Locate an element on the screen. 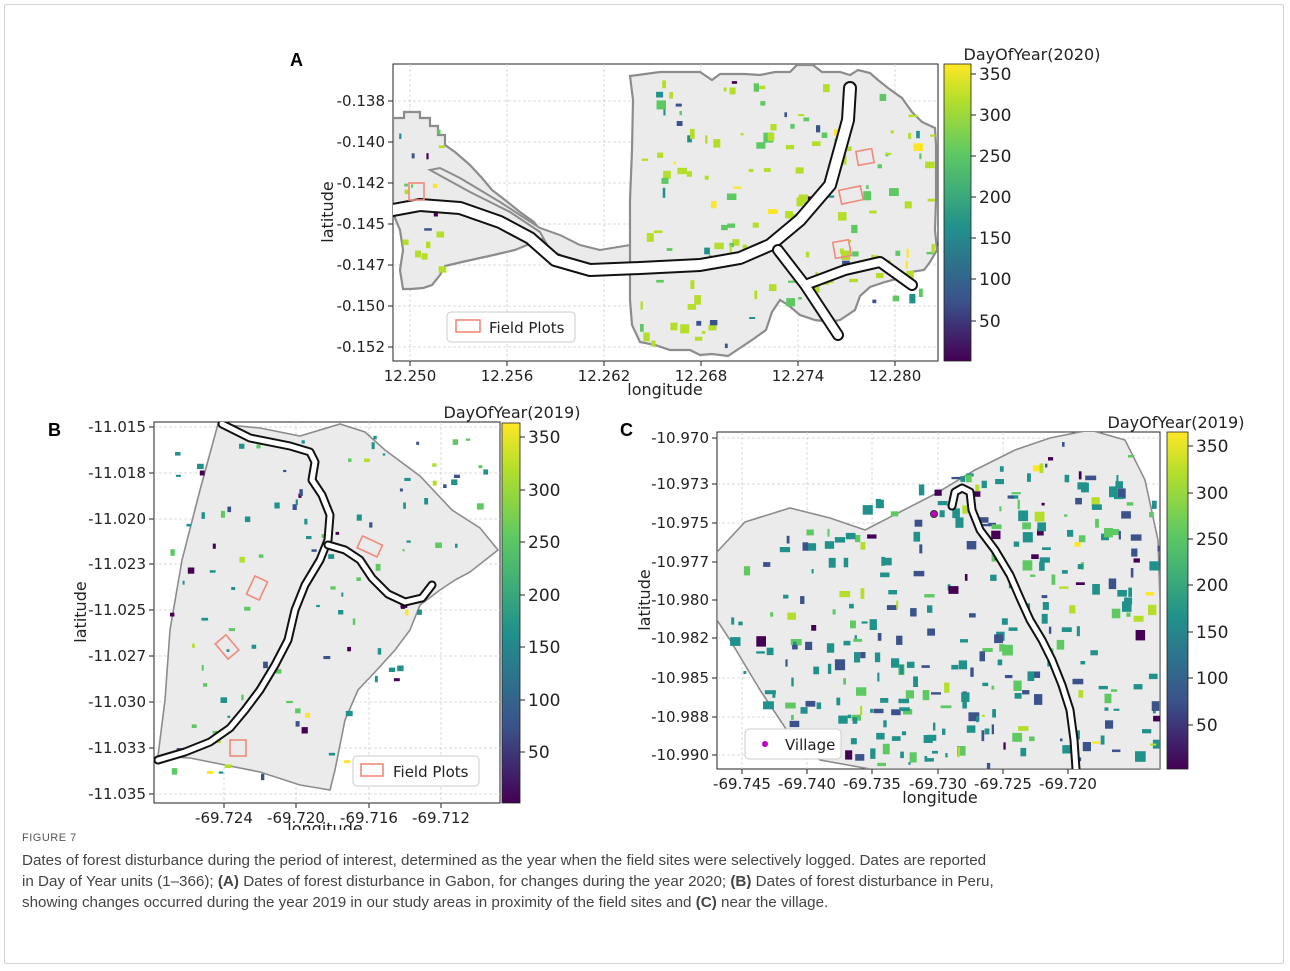  caption-fragment: near the village. is located at coordinates (772, 902).